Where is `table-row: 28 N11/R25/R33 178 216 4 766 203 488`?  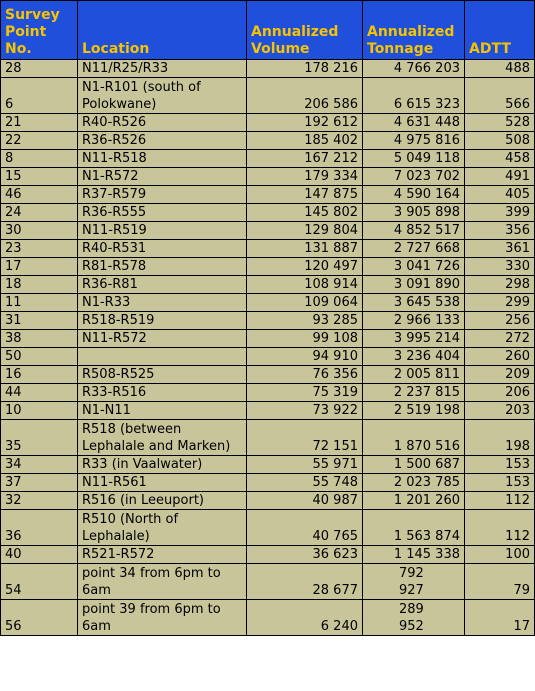 table-row: 28 N11/R25/R33 178 216 4 766 203 488 is located at coordinates (267, 68).